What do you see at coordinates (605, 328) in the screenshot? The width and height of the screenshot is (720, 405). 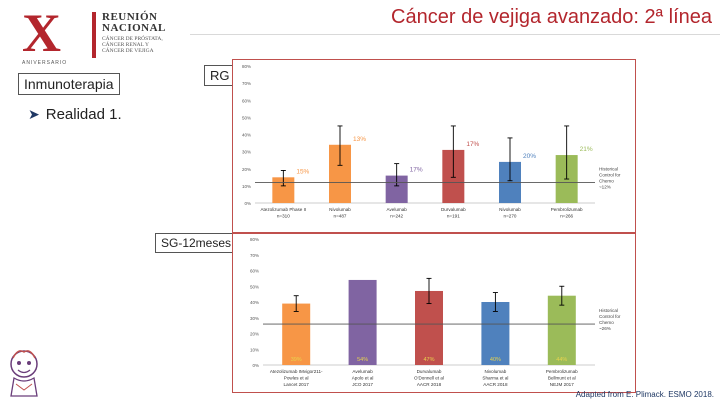 I see `reference-label: ~26%` at bounding box center [605, 328].